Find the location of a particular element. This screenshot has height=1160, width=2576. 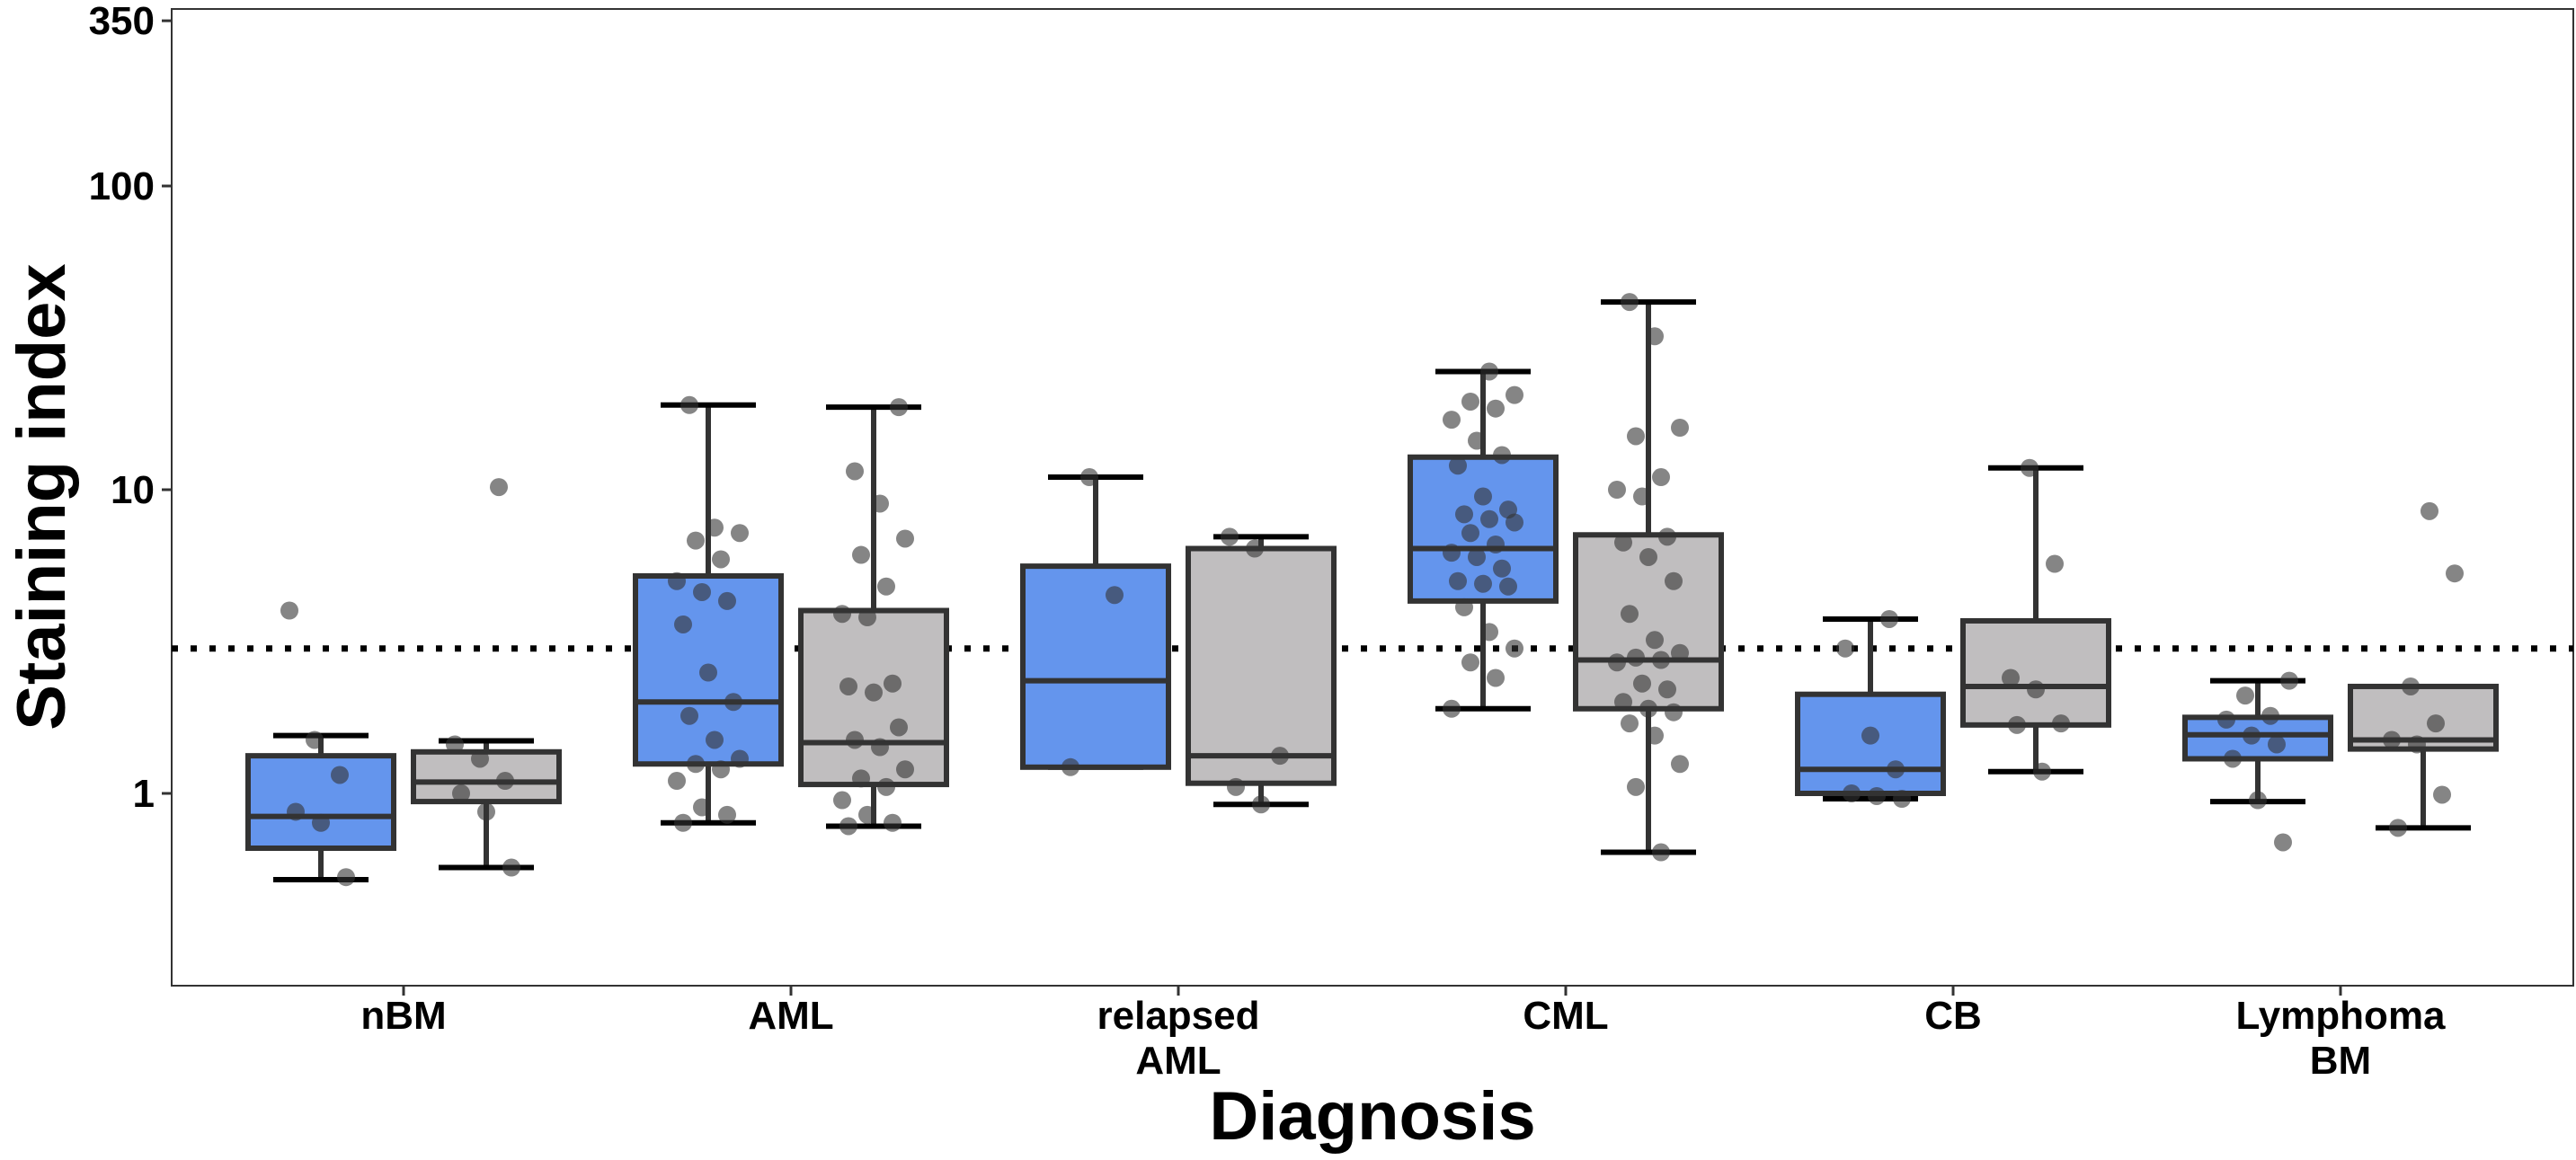

x-tick-label: CML is located at coordinates (1565, 1016).